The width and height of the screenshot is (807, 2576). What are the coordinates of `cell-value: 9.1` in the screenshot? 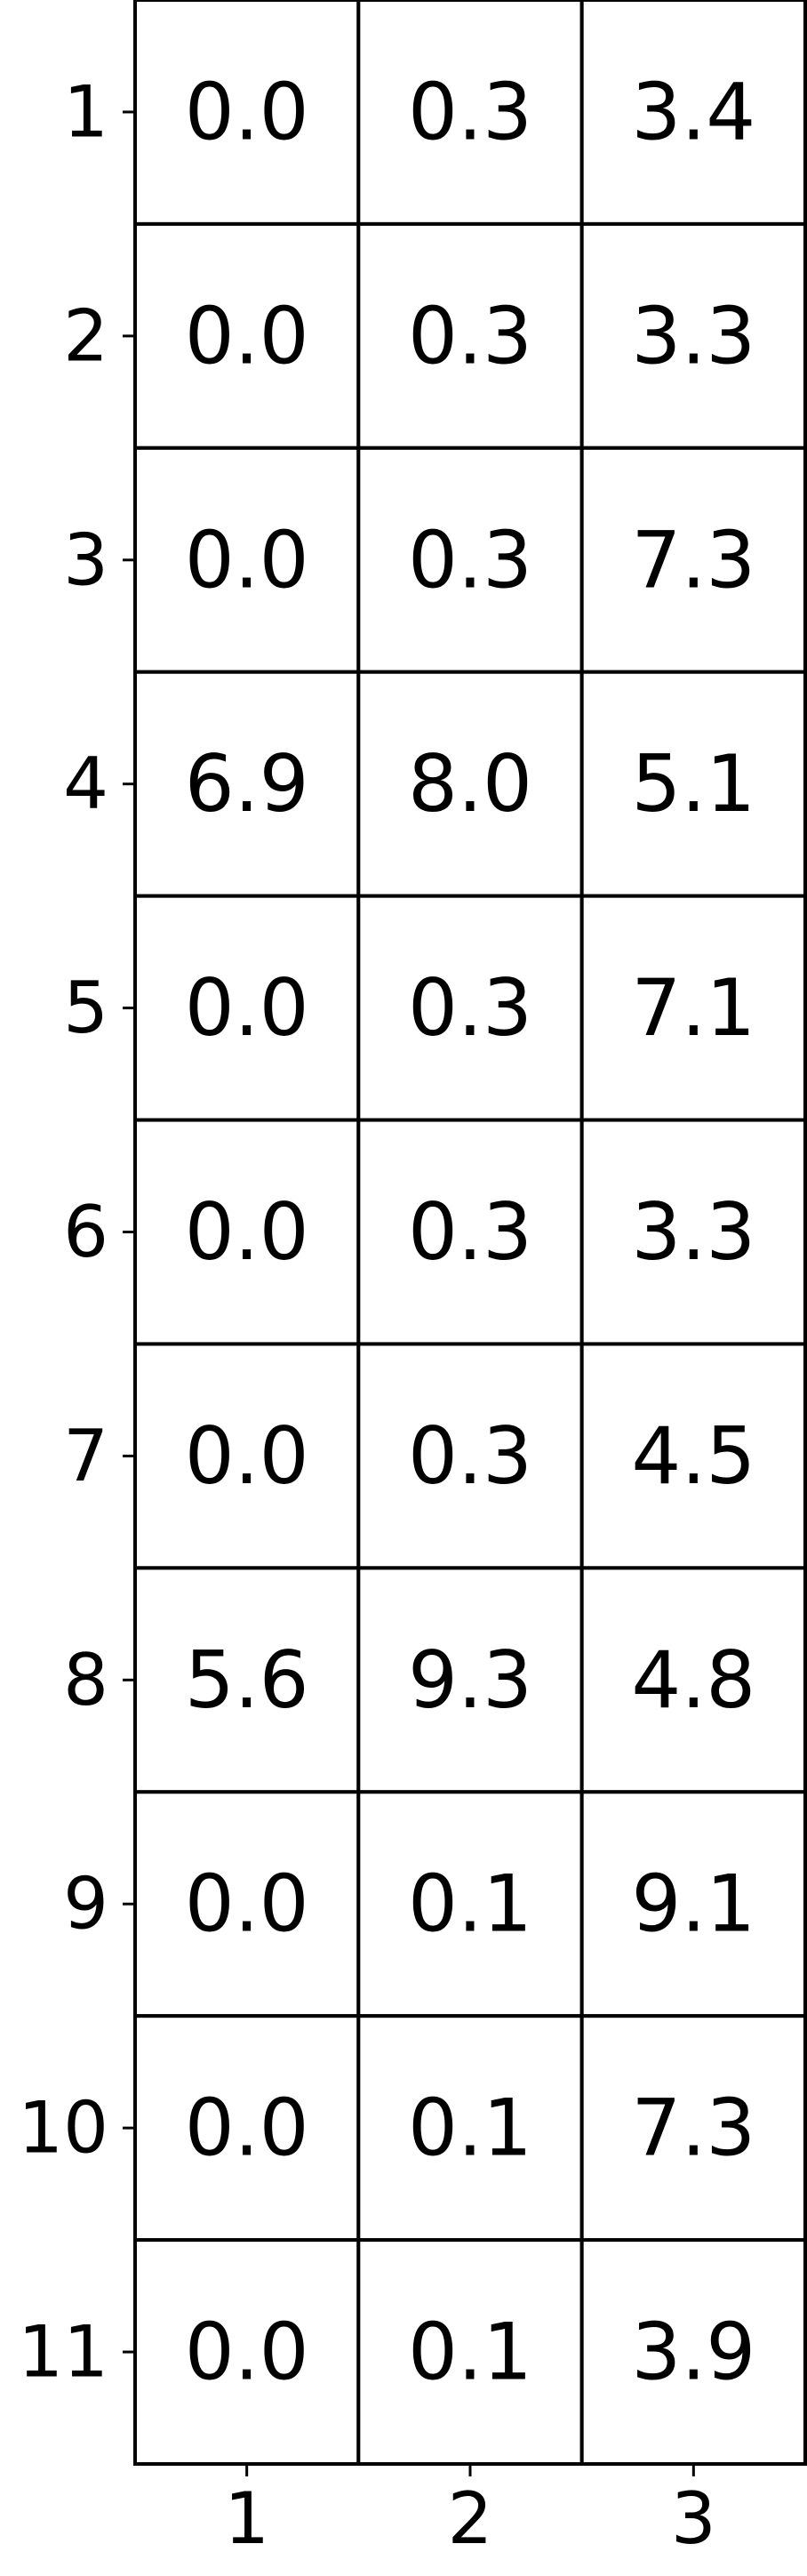 It's located at (693, 1904).